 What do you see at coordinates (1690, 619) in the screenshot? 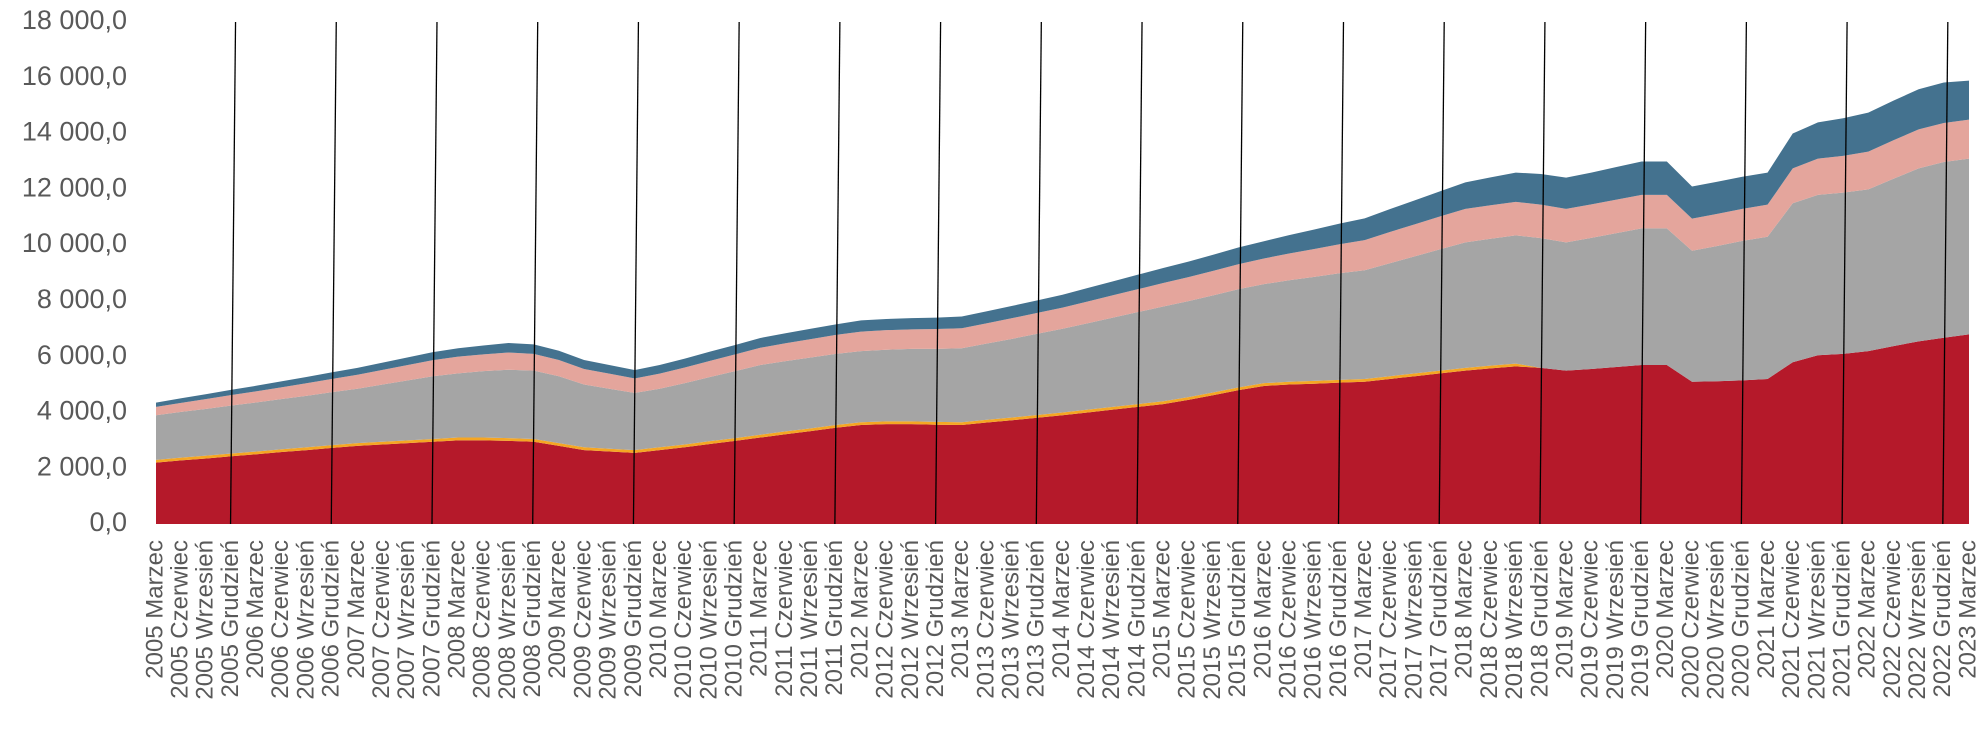
I see `x-tick-label: 2020 Czerwiec` at bounding box center [1690, 619].